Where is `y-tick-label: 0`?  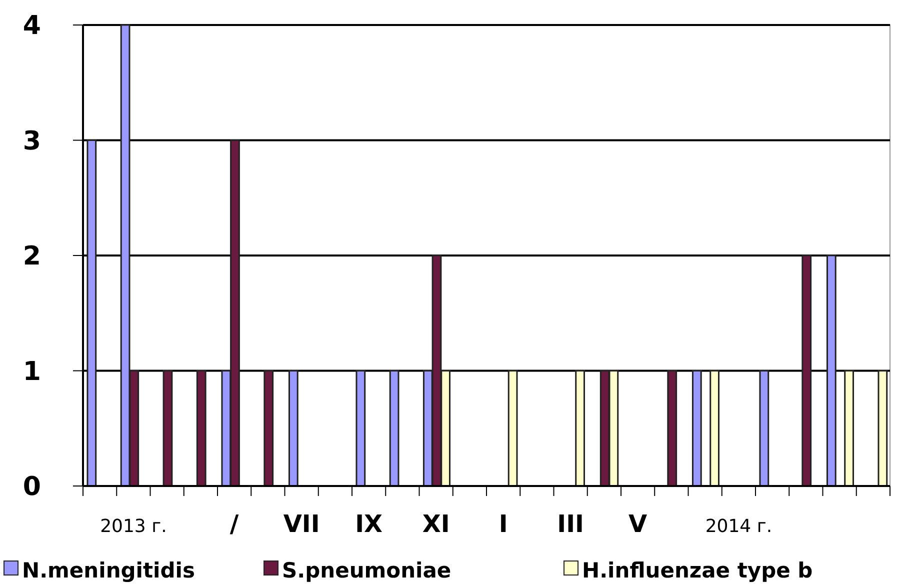
y-tick-label: 0 is located at coordinates (31, 487).